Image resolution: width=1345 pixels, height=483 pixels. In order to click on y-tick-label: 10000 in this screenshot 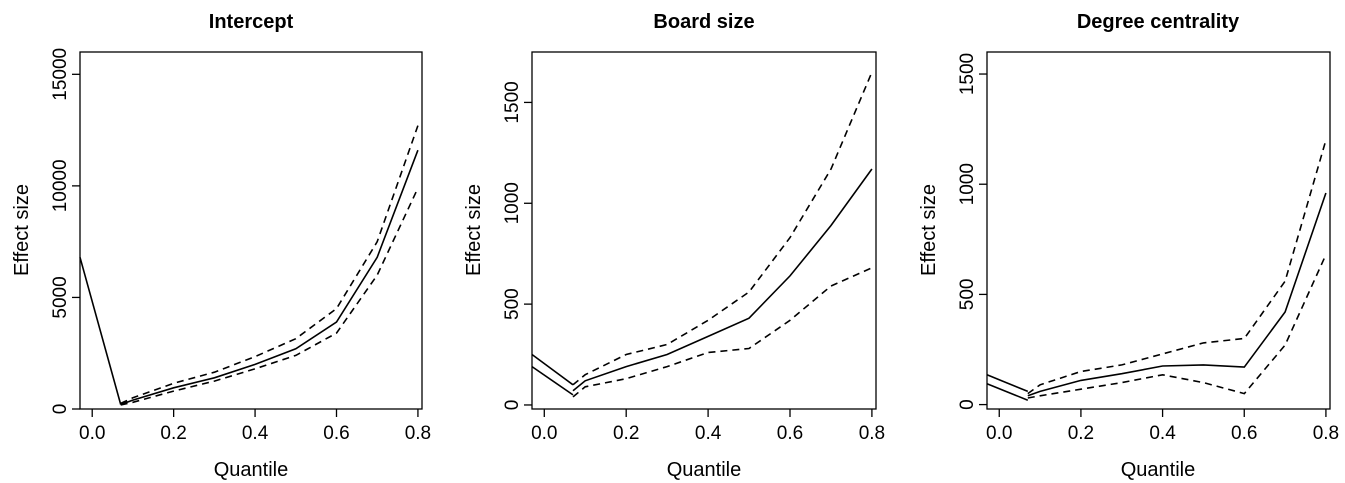, I will do `click(60, 185)`.